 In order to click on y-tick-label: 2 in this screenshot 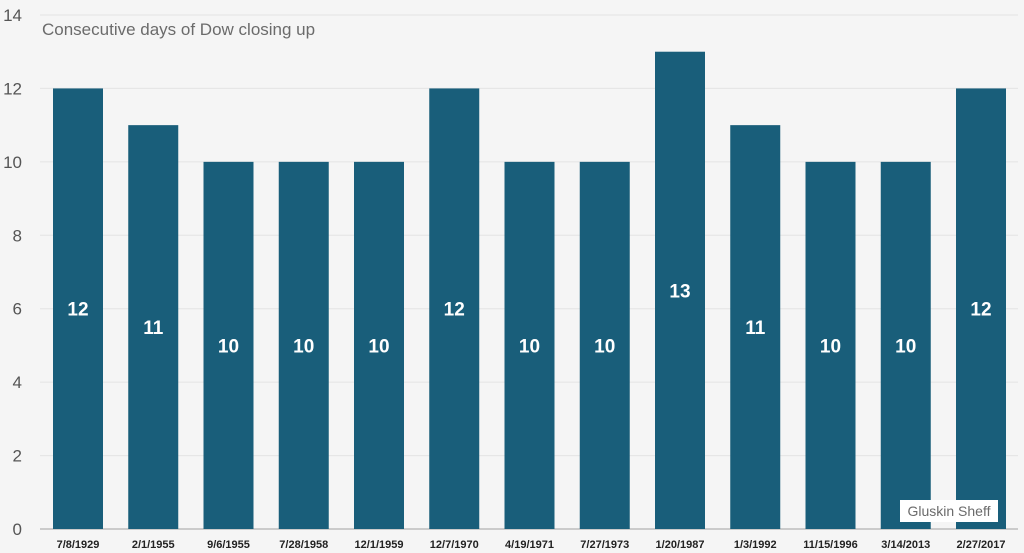, I will do `click(17, 456)`.